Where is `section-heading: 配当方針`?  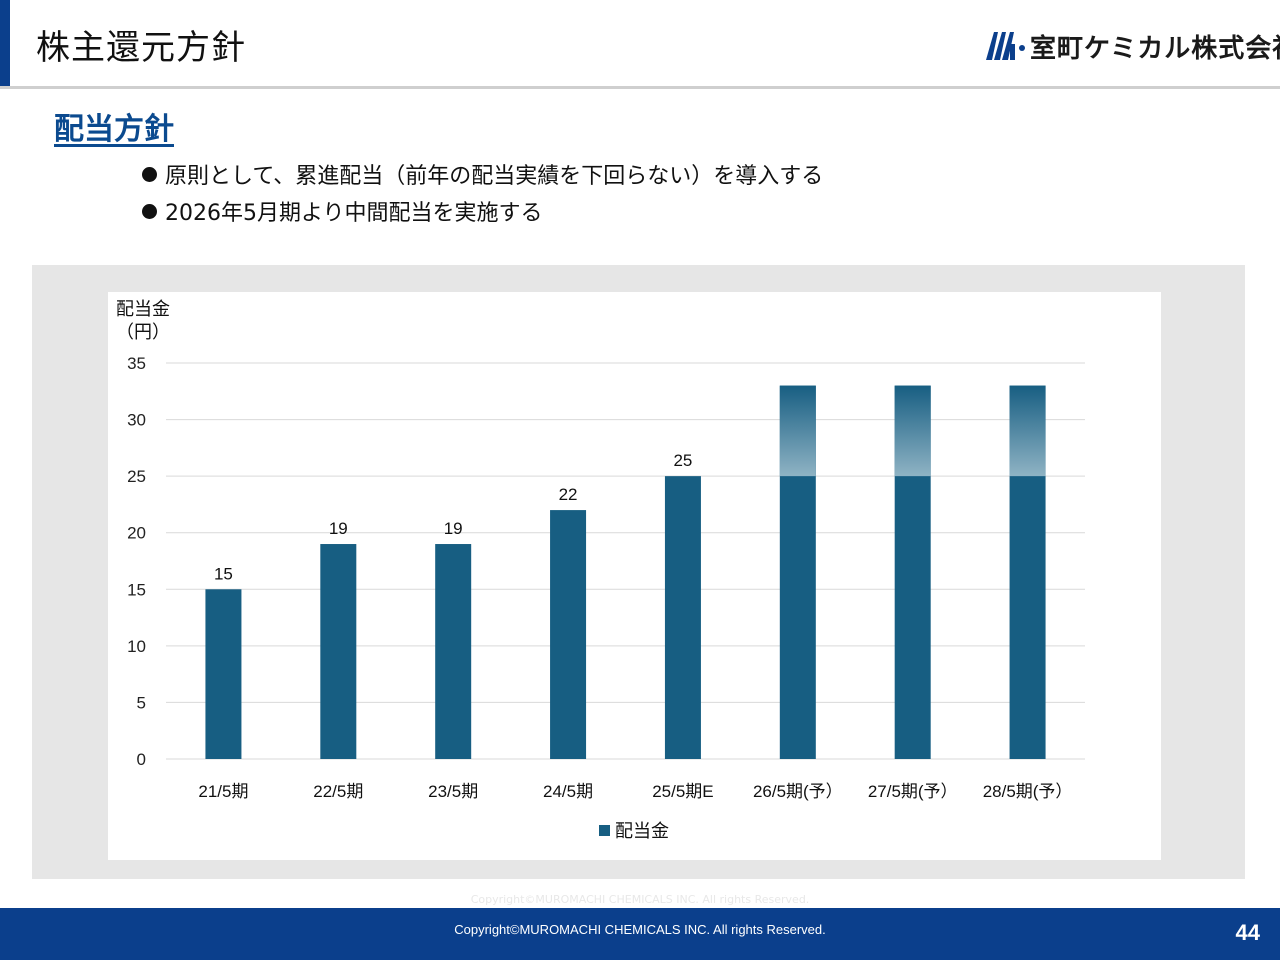
section-heading: 配当方針 is located at coordinates (114, 129).